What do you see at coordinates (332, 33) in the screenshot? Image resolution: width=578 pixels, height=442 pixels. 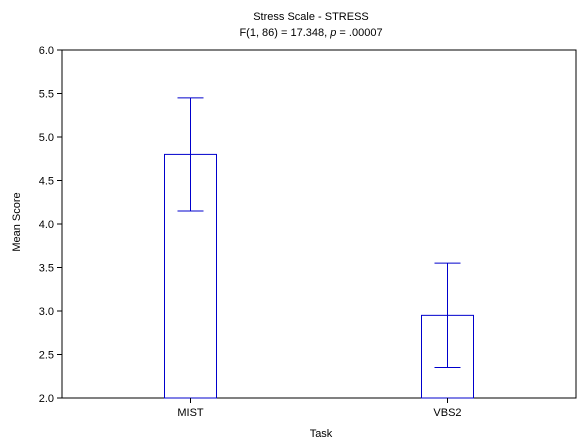 I see `subtitle-p: p` at bounding box center [332, 33].